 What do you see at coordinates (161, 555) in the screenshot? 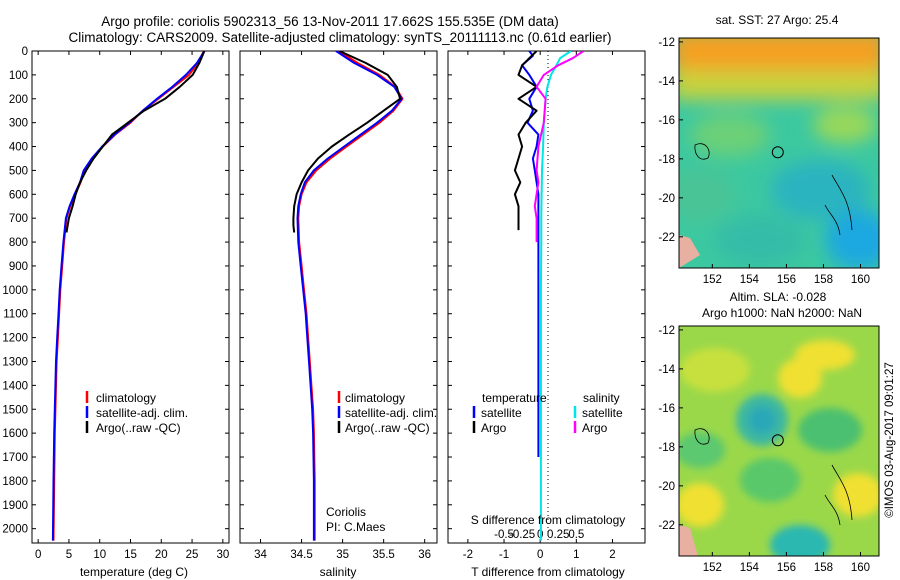
I see `x-tick-label: 20` at bounding box center [161, 555].